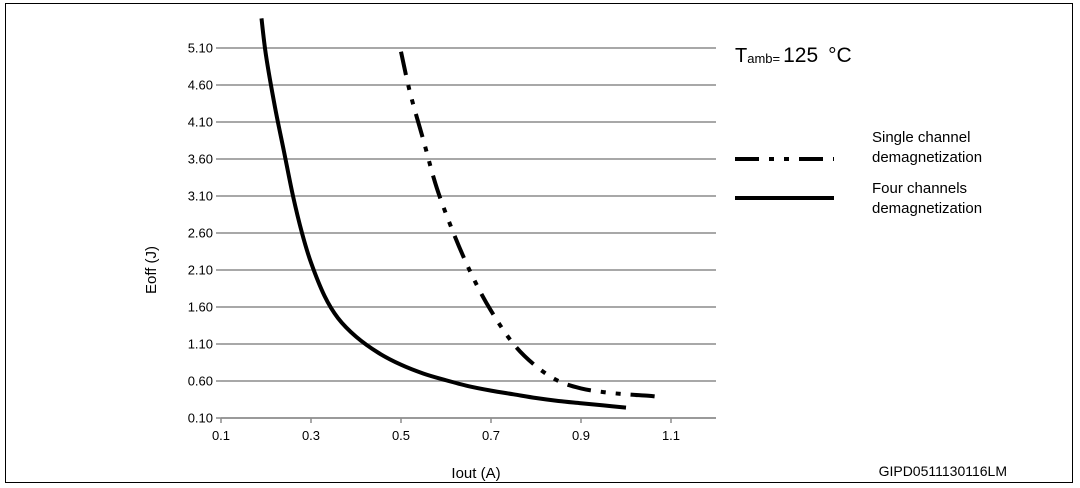  Describe the element at coordinates (943, 471) in the screenshot. I see `figure-code: GIPD0511130116LM` at that location.